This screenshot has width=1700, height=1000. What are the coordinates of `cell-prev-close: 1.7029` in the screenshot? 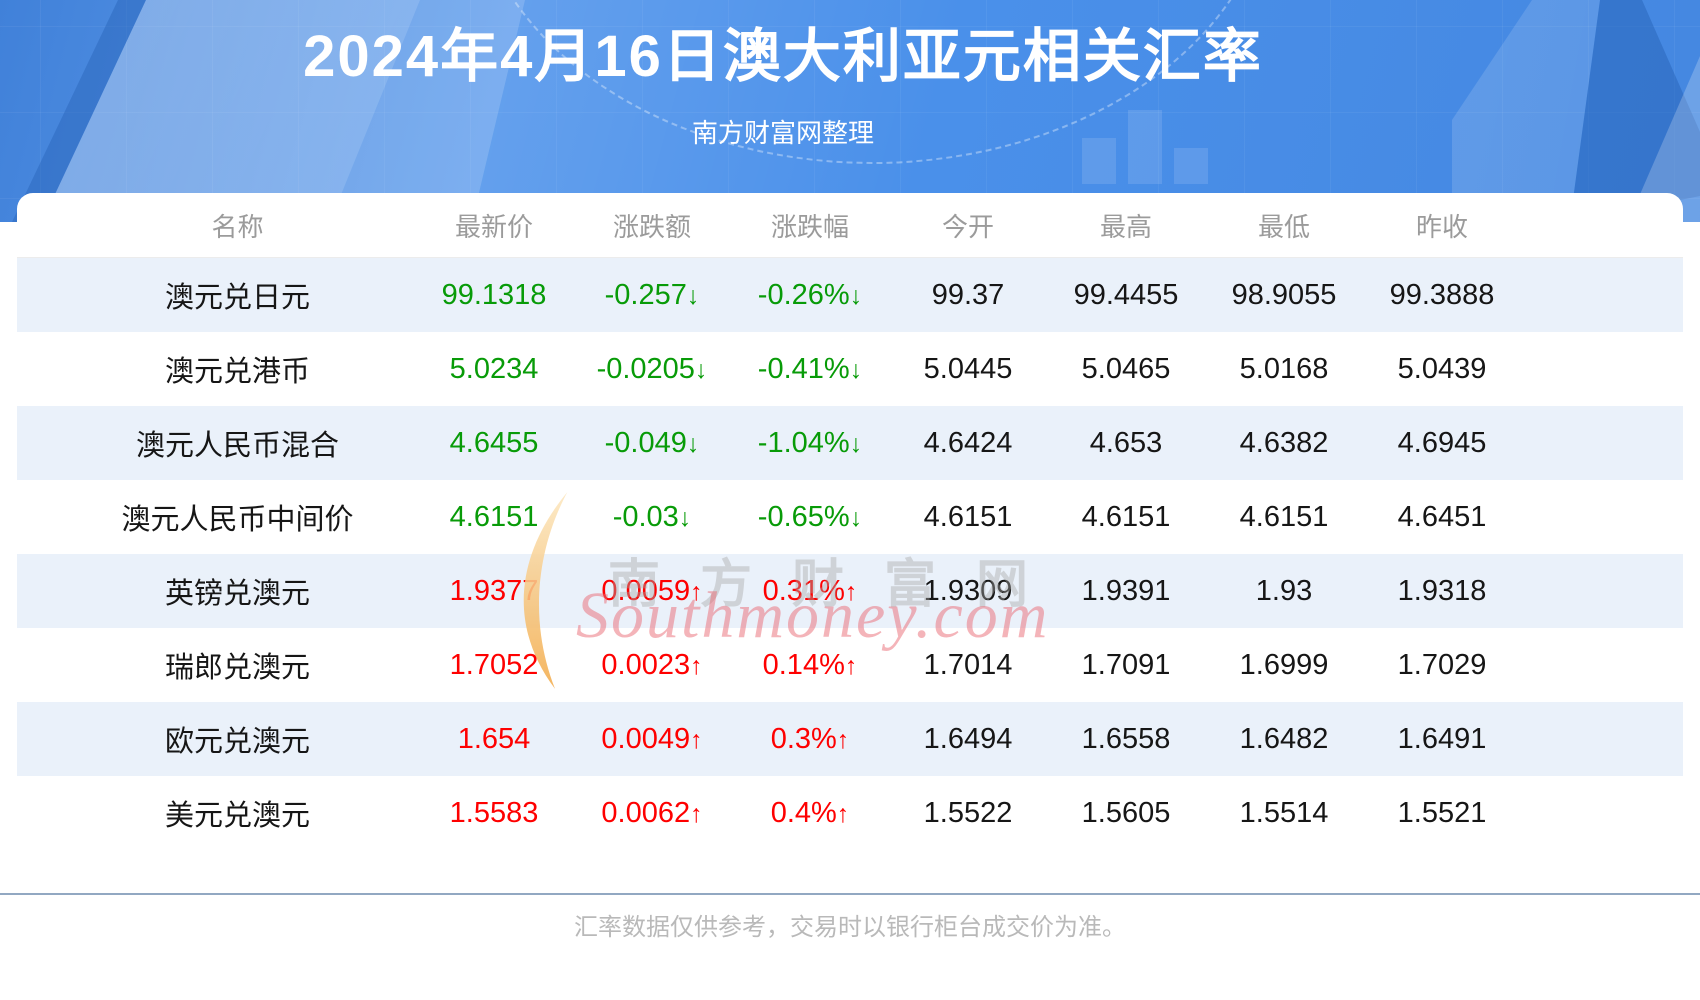 It's located at (1442, 664).